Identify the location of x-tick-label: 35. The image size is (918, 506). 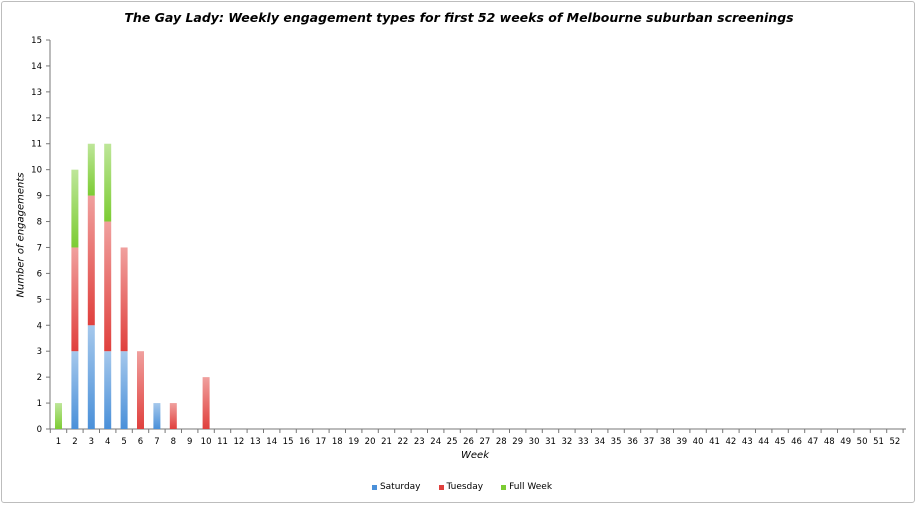
(616, 442).